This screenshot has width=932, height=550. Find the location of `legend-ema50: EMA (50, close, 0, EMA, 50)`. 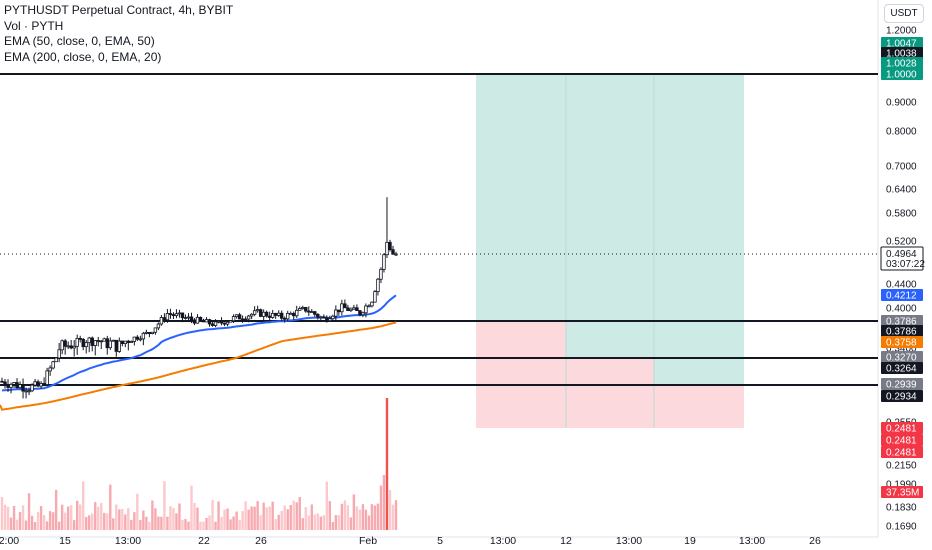

legend-ema50: EMA (50, close, 0, EMA, 50) is located at coordinates (79, 41).